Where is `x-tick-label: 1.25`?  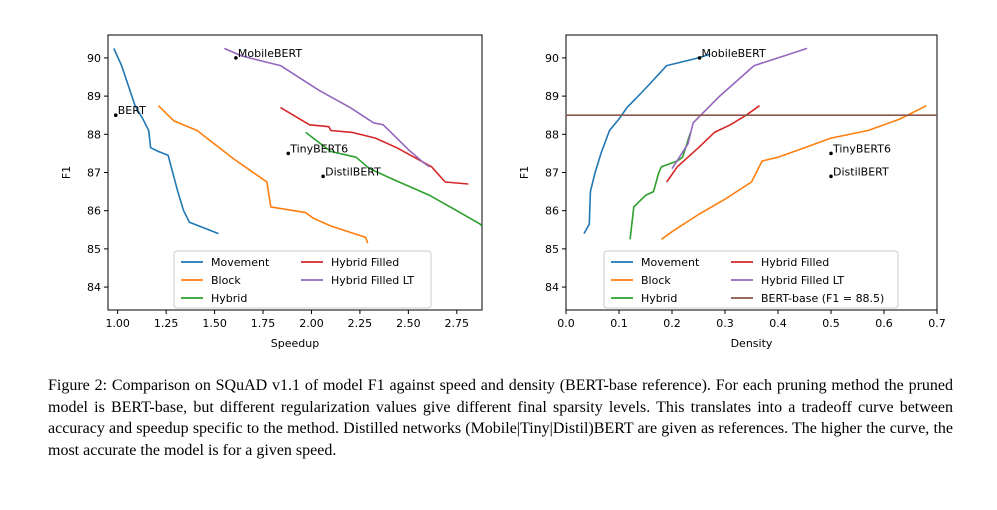
x-tick-label: 1.25 is located at coordinates (166, 323).